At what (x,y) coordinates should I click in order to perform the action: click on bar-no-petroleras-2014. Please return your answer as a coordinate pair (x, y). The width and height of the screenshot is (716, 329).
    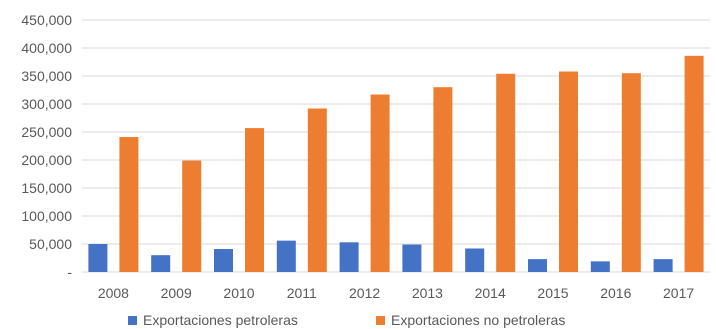
    Looking at the image, I should click on (506, 172).